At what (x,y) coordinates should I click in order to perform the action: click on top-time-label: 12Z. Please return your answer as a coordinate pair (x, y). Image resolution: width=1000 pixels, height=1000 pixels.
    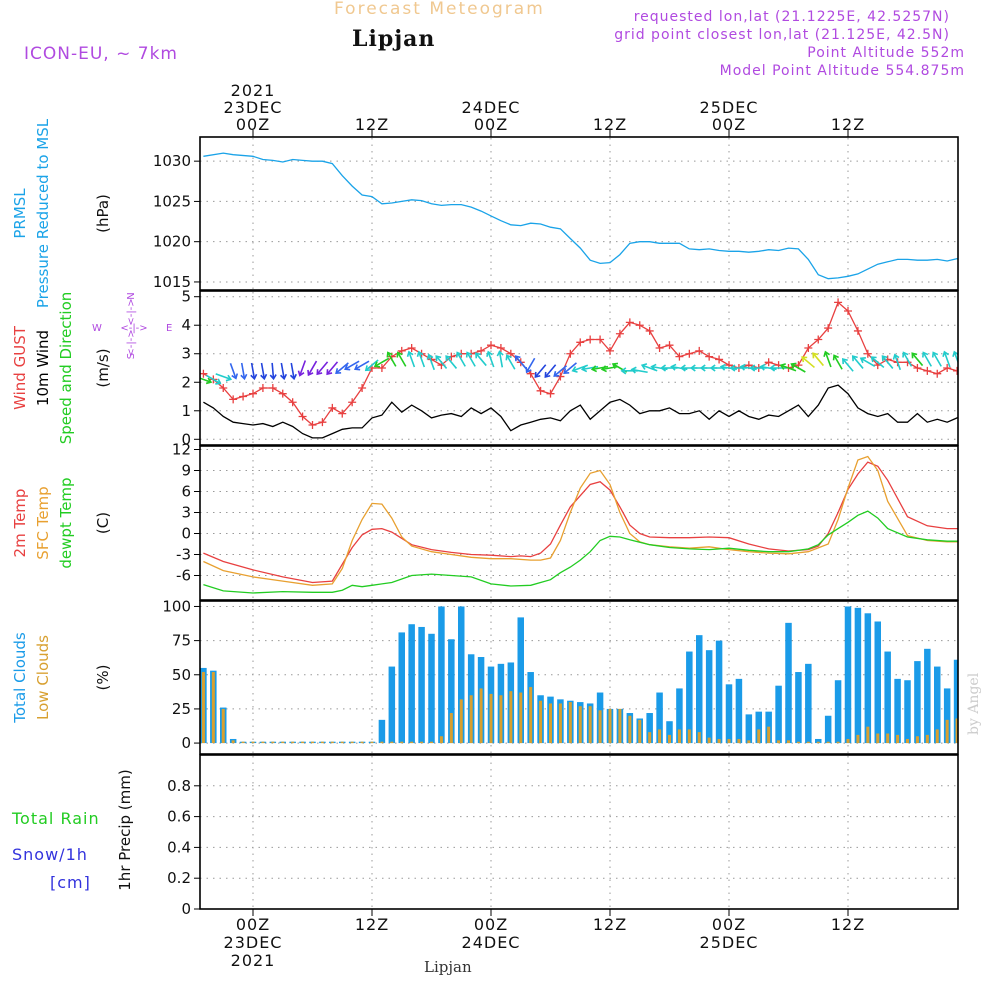
    Looking at the image, I should click on (848, 124).